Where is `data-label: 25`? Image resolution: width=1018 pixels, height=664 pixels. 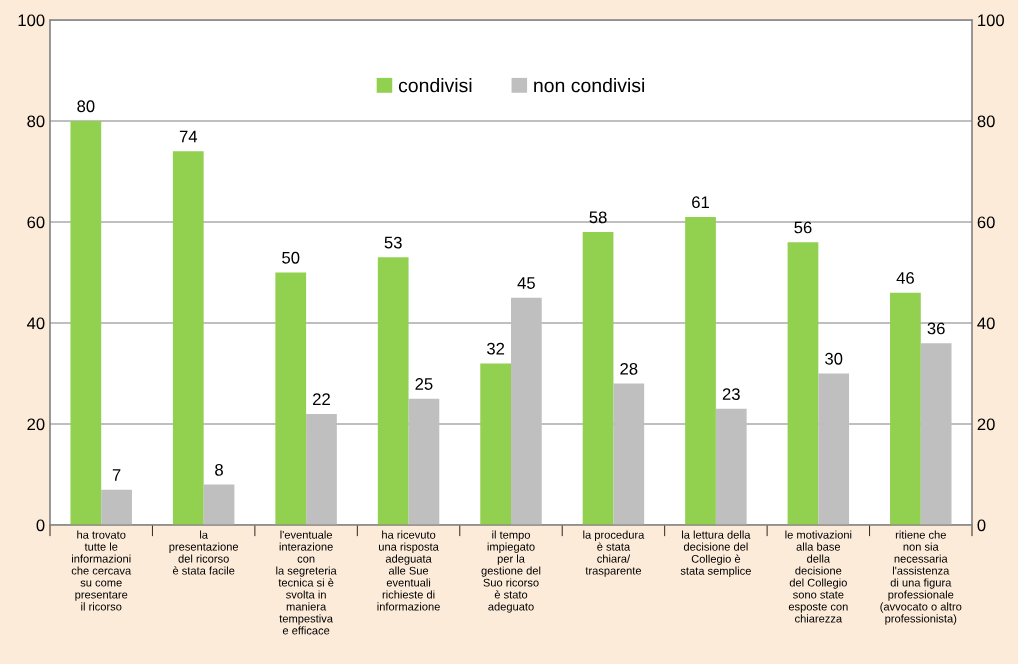
data-label: 25 is located at coordinates (424, 384).